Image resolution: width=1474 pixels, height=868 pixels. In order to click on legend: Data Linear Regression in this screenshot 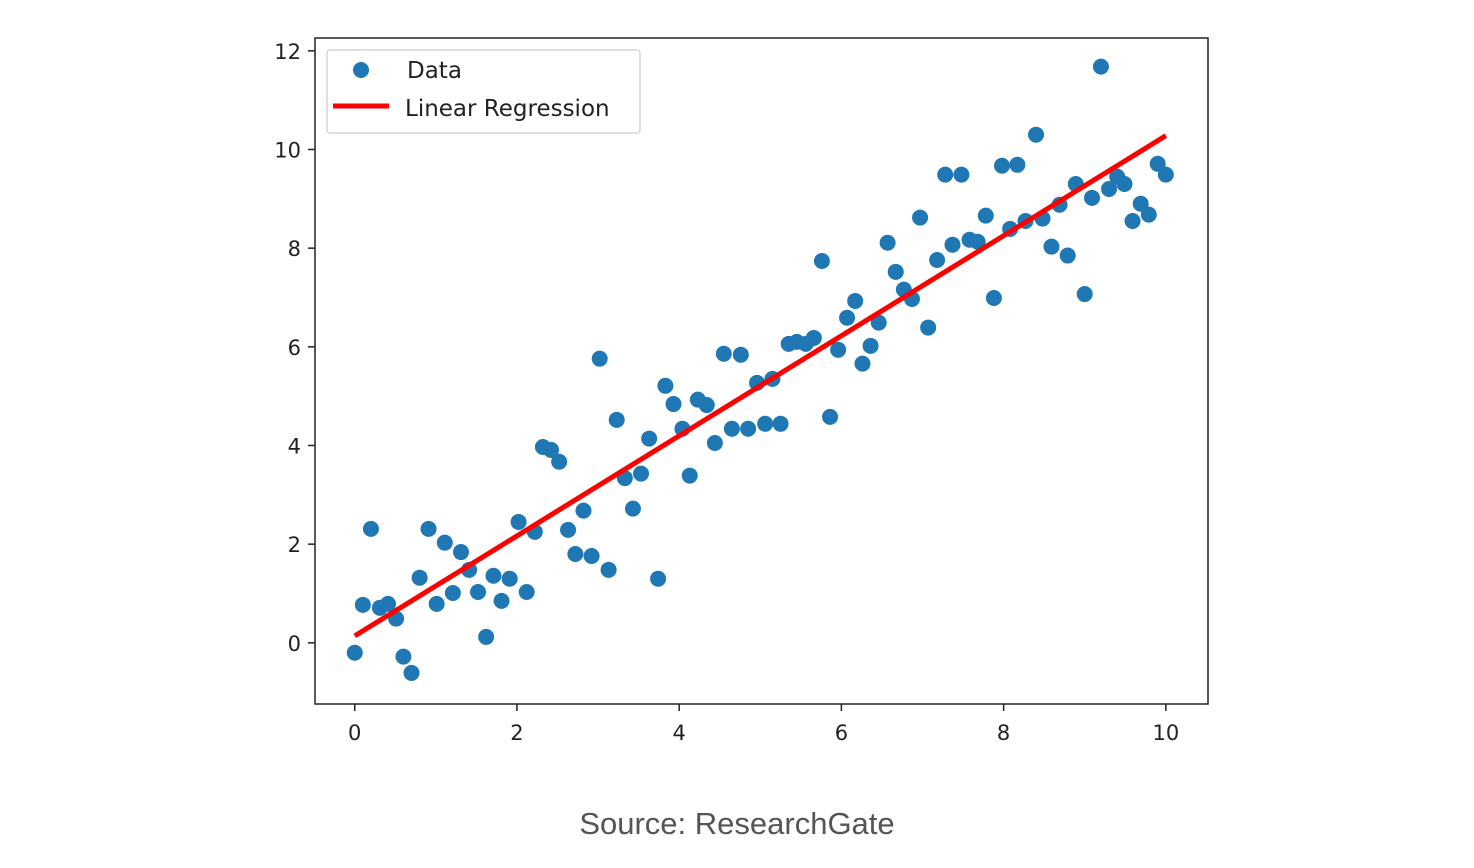, I will do `click(483, 91)`.